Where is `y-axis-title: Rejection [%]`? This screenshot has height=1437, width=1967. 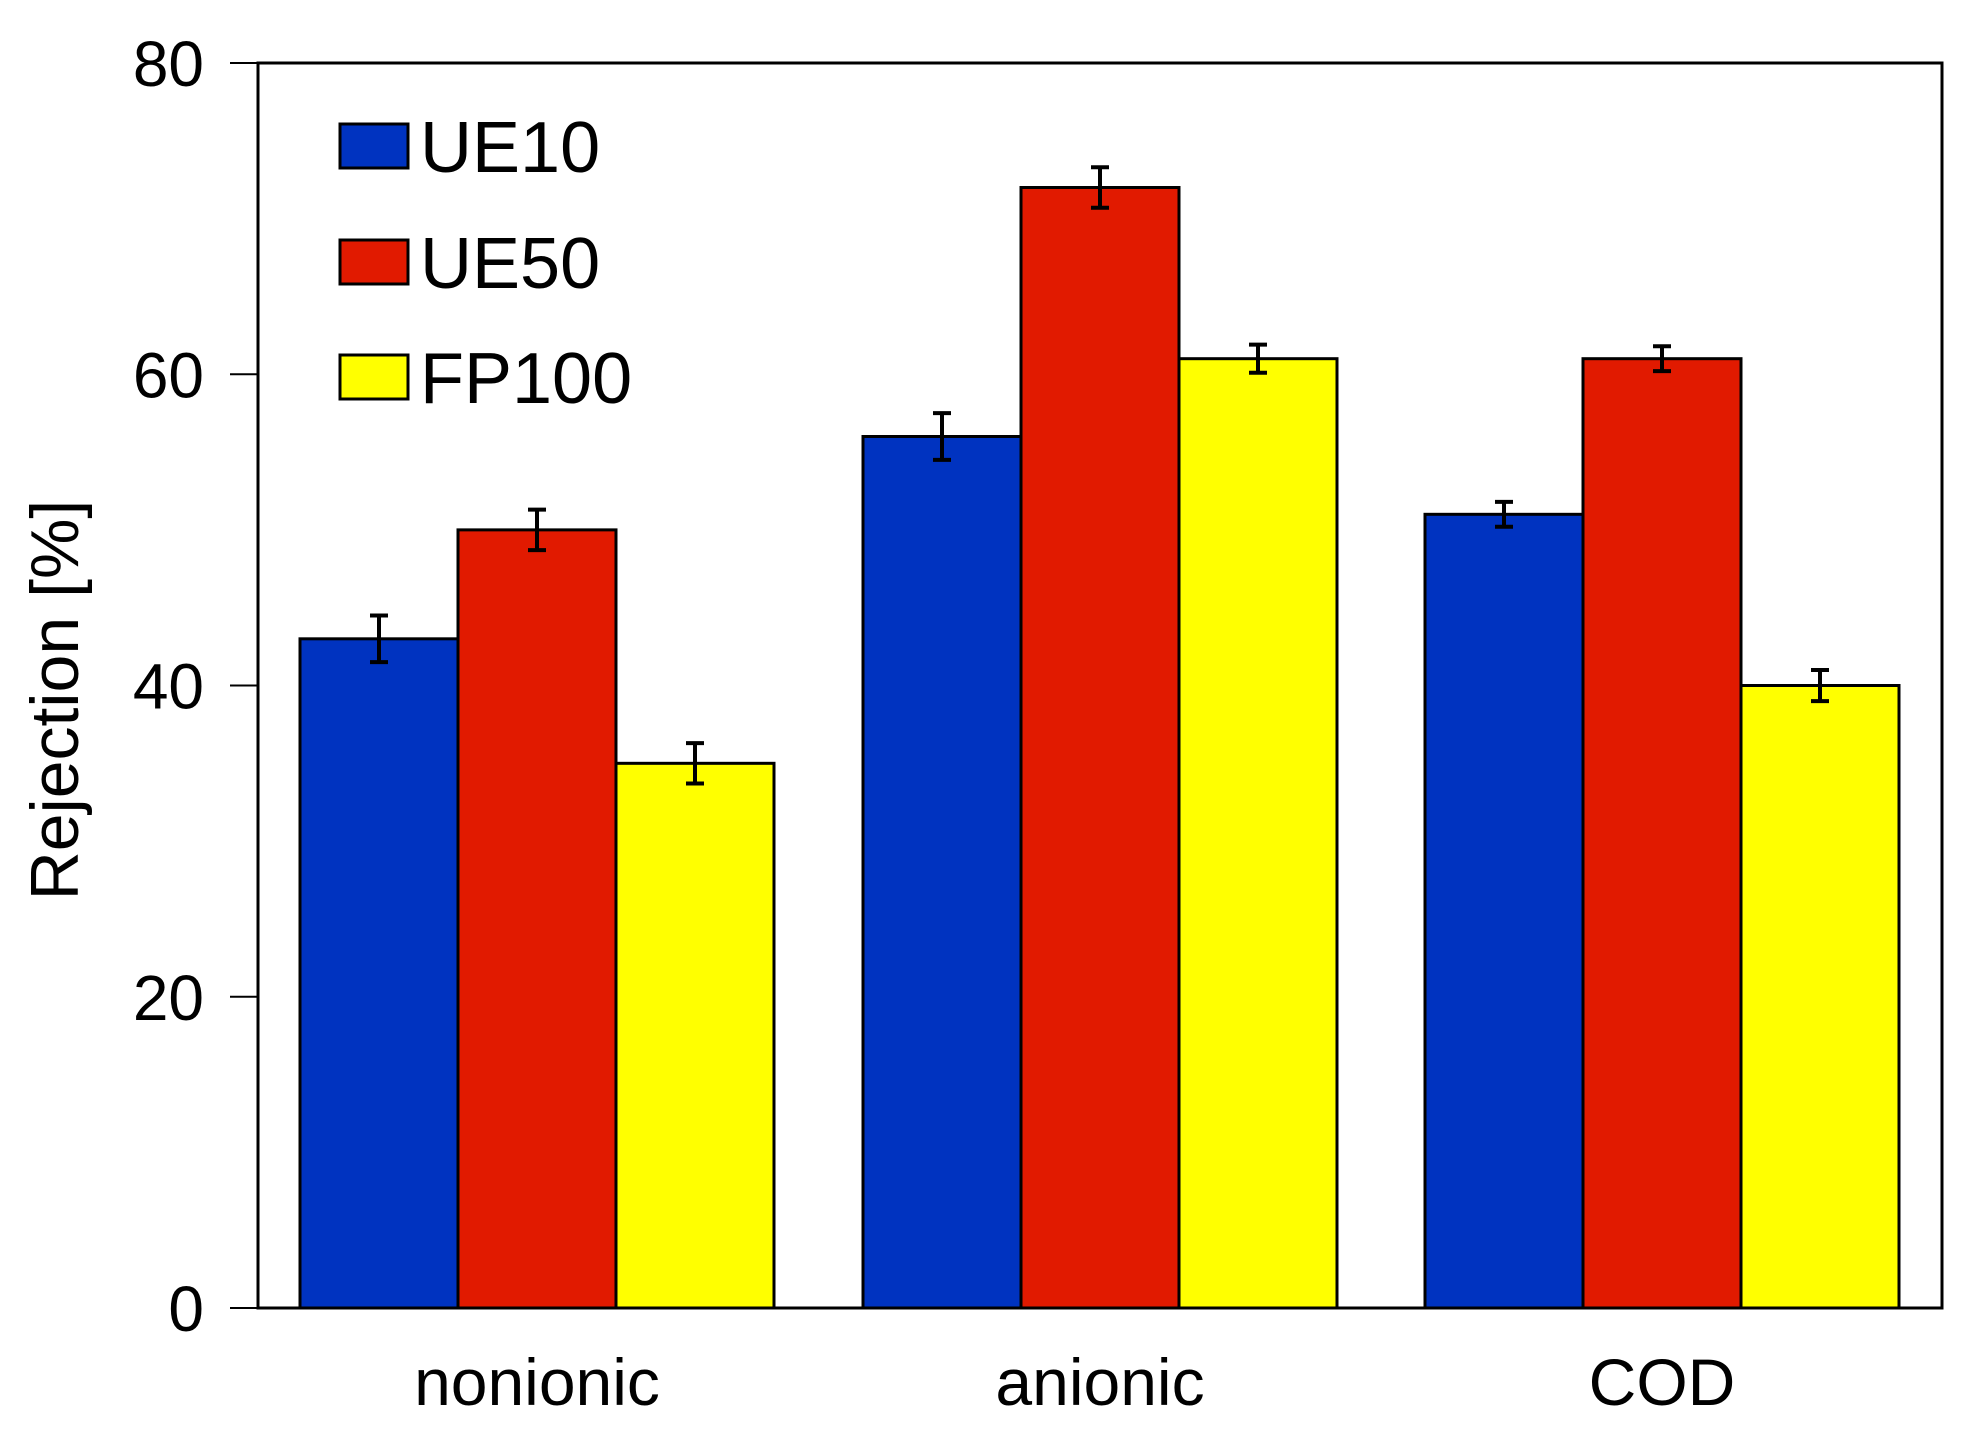
y-axis-title: Rejection [%] is located at coordinates (55, 700).